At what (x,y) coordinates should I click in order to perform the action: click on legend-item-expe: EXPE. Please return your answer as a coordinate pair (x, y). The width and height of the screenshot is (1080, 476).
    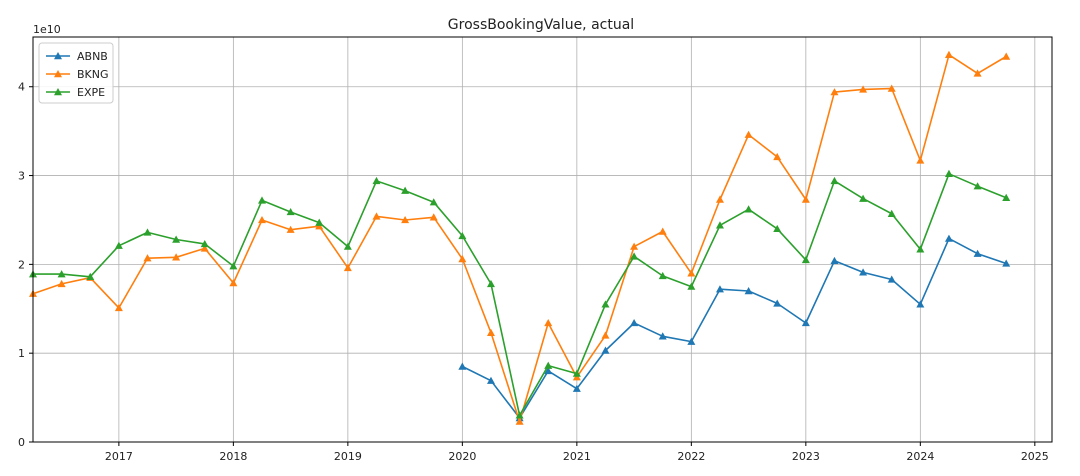
    Looking at the image, I should click on (75, 92).